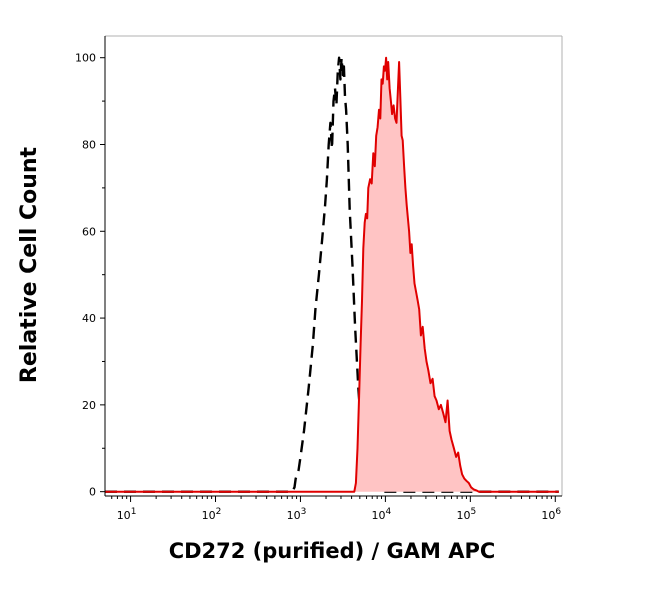 This screenshot has width=650, height=595. Describe the element at coordinates (551, 514) in the screenshot. I see `x-tick-label: 10⁶` at that location.